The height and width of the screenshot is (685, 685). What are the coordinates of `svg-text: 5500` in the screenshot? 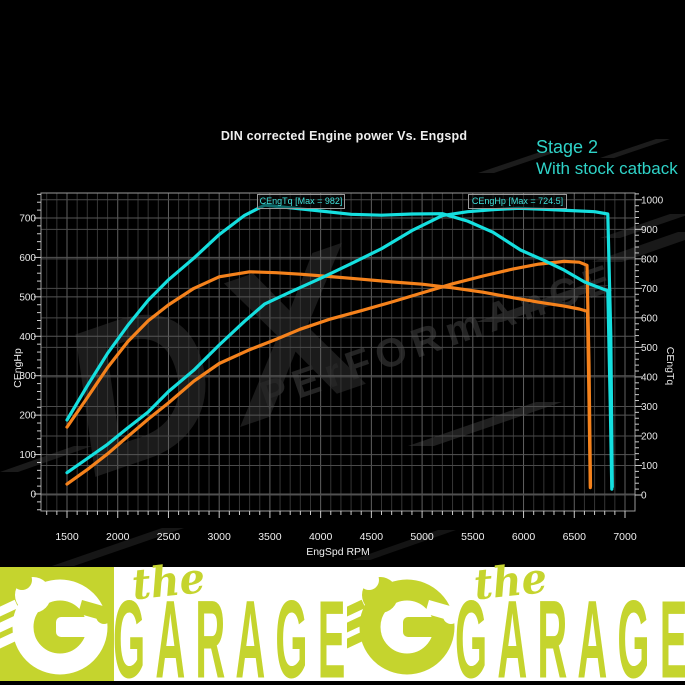 It's located at (473, 537).